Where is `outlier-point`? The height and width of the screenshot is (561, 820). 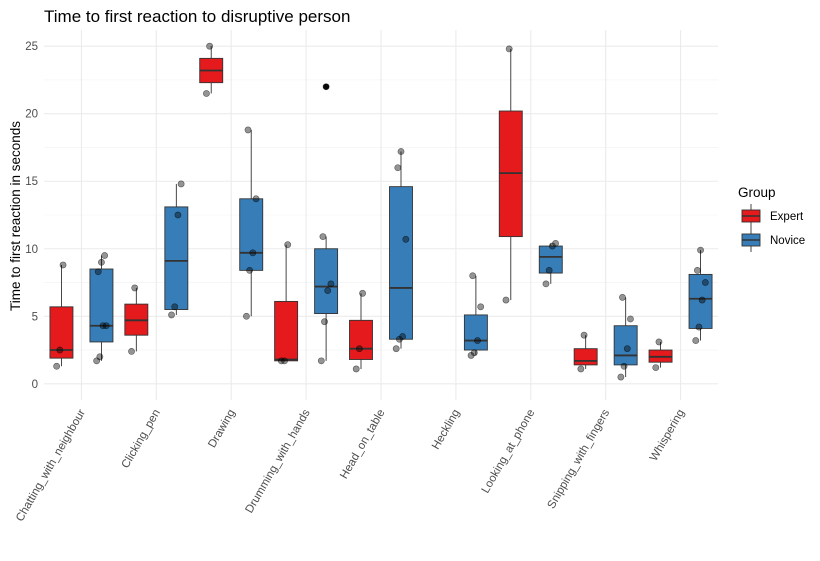
outlier-point is located at coordinates (326, 86).